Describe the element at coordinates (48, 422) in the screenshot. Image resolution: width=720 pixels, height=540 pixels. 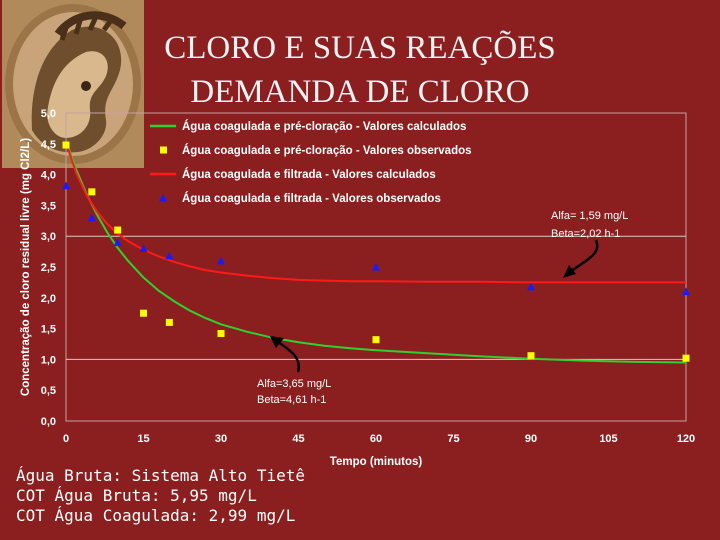
I see `y-tick-label: 0,0` at that location.